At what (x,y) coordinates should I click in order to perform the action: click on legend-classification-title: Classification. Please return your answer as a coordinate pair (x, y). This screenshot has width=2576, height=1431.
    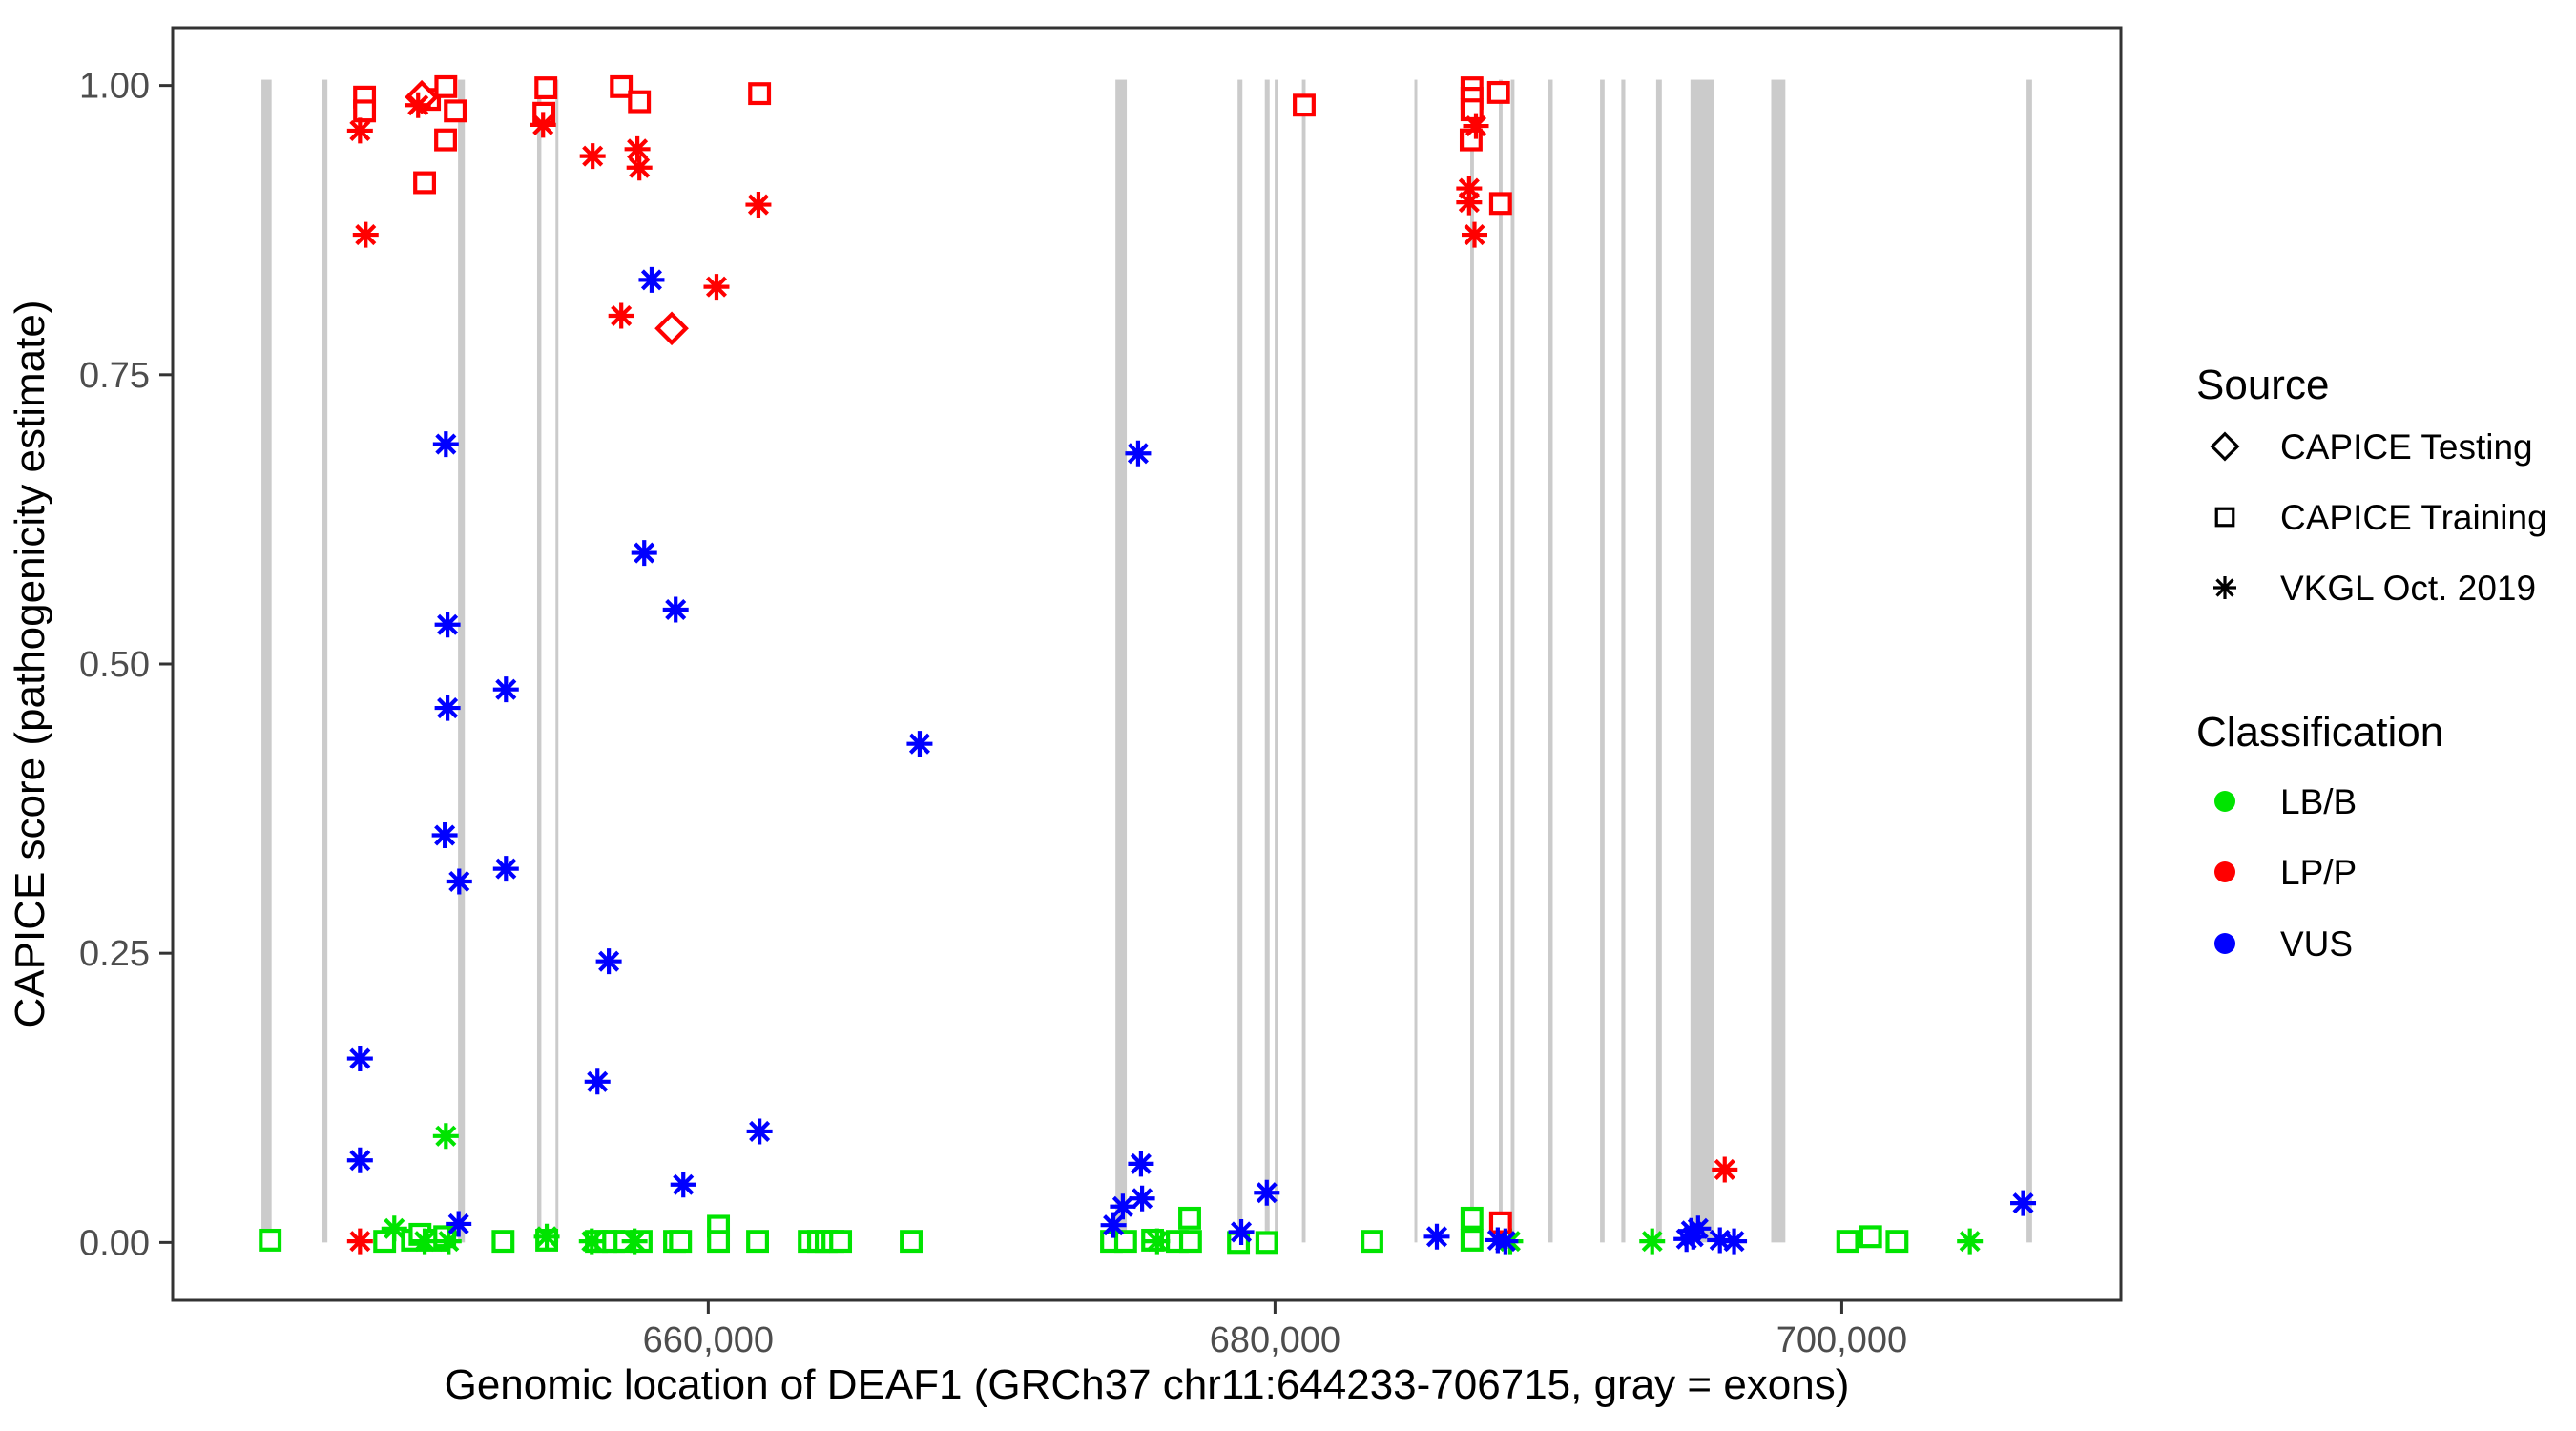
    Looking at the image, I should click on (2319, 732).